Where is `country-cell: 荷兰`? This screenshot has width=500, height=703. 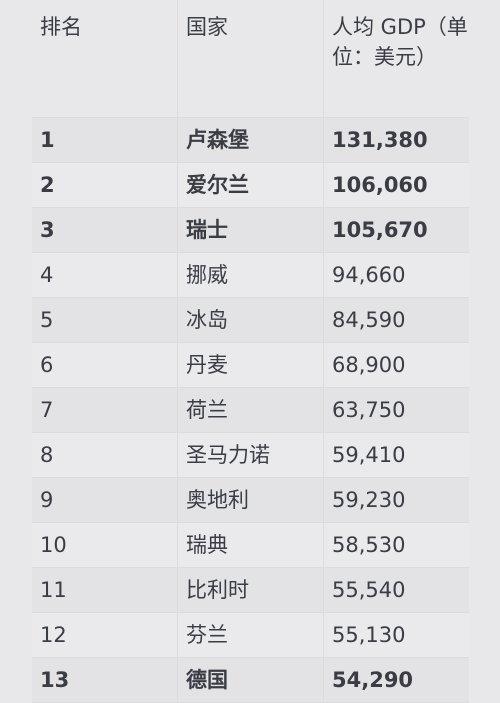
country-cell: 荷兰 is located at coordinates (251, 410).